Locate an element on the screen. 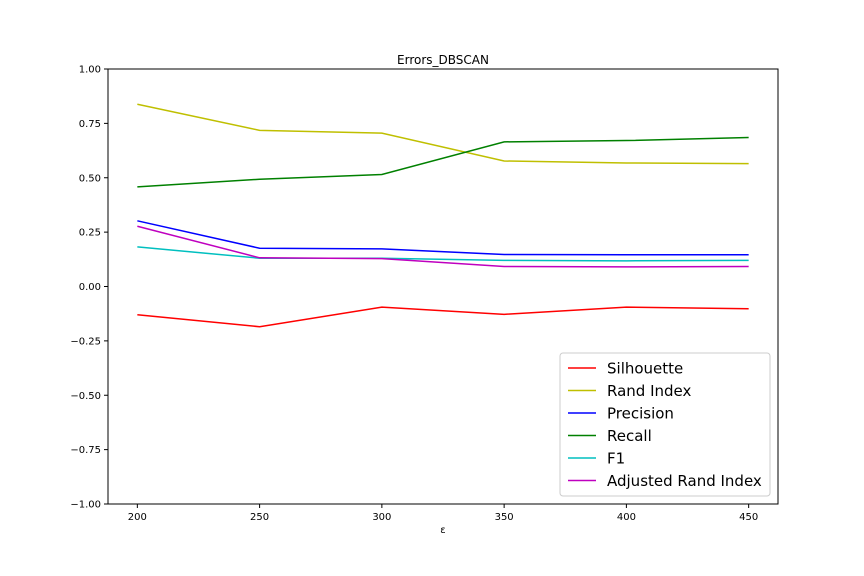  y-tick-label: −0.75 is located at coordinates (85, 450).